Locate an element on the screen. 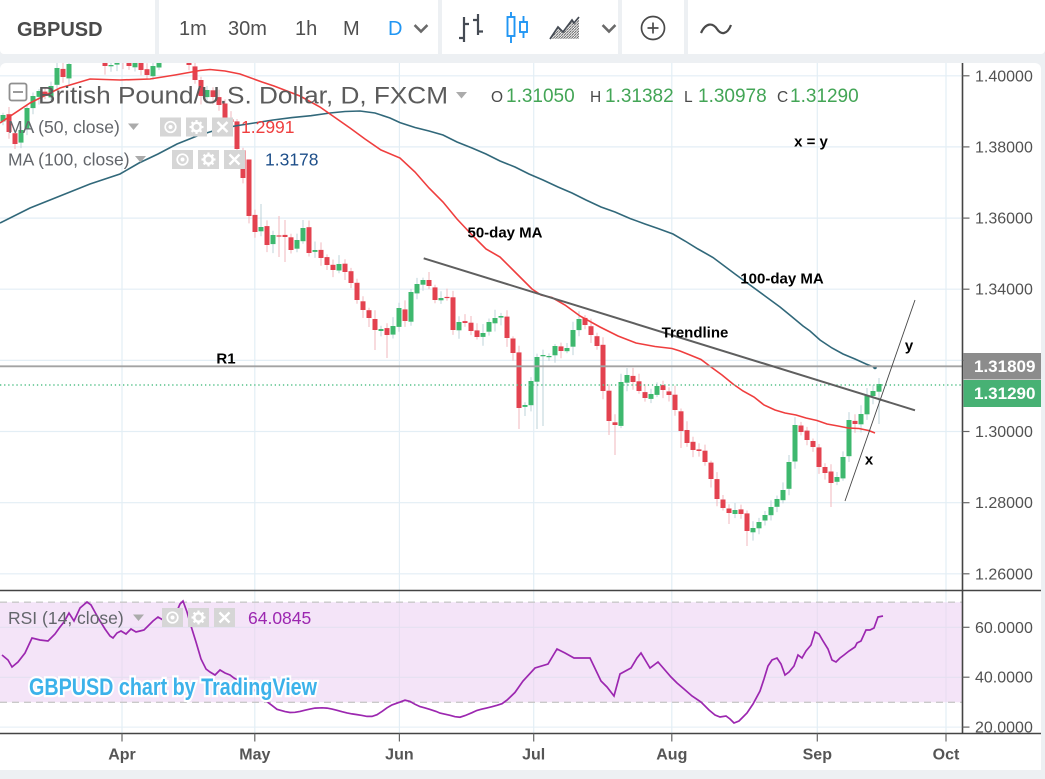  svg-text: C is located at coordinates (782, 97).